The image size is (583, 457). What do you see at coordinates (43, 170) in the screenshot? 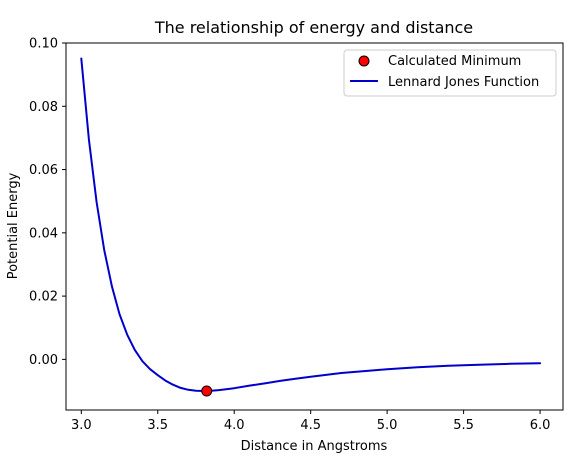
I see `y-tick-label: 0.06` at bounding box center [43, 170].